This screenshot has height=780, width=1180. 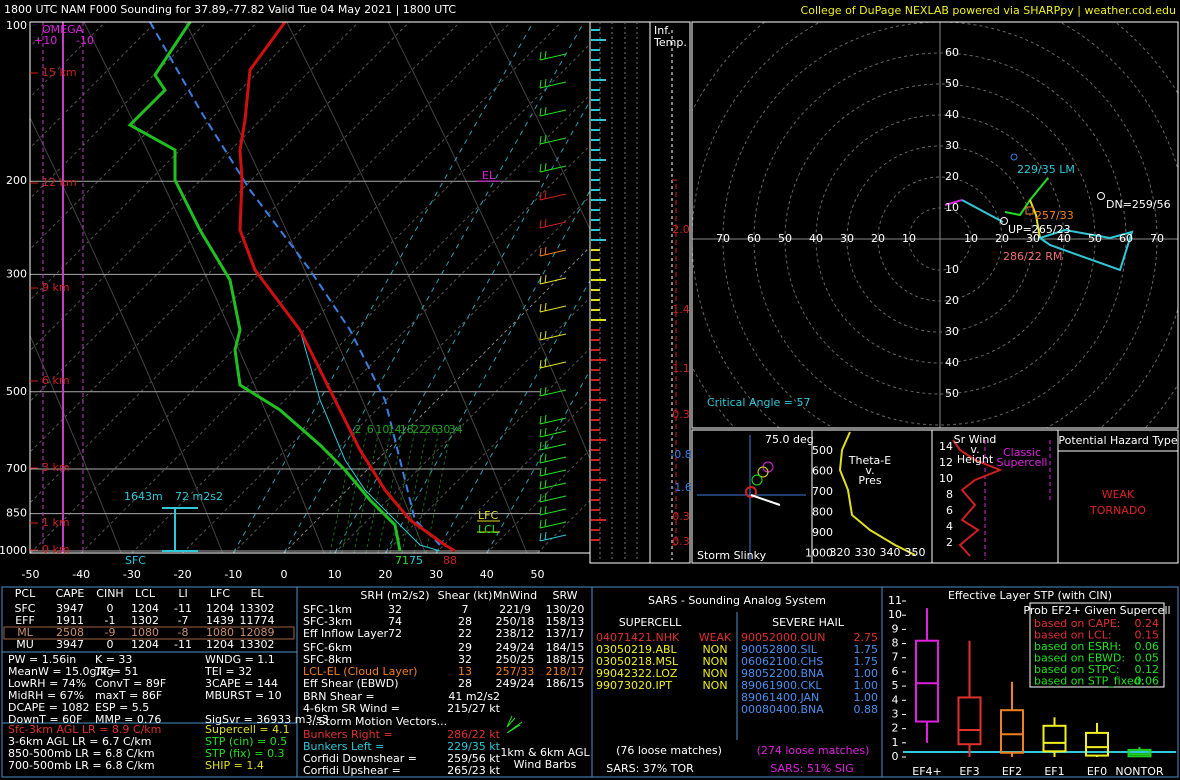 I want to click on sars-hail-title: SEVERE HAIL, so click(x=808, y=622).